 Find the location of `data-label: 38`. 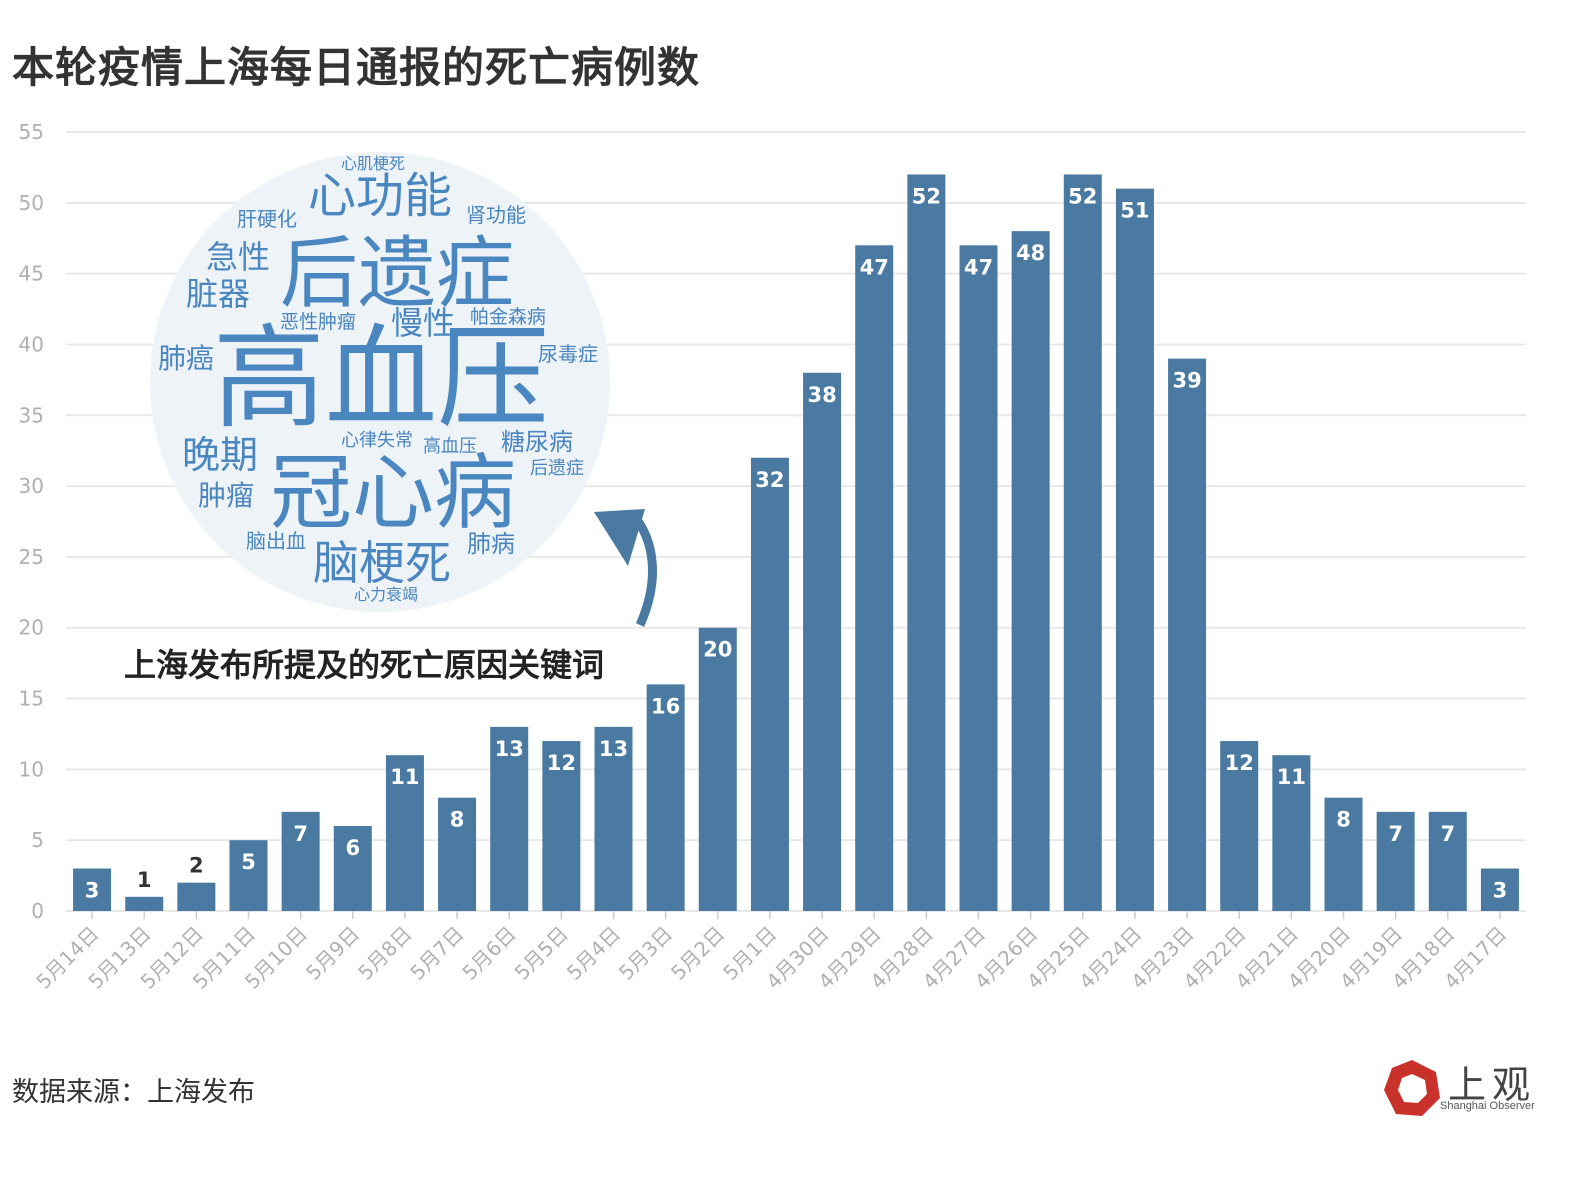

data-label: 38 is located at coordinates (821, 395).